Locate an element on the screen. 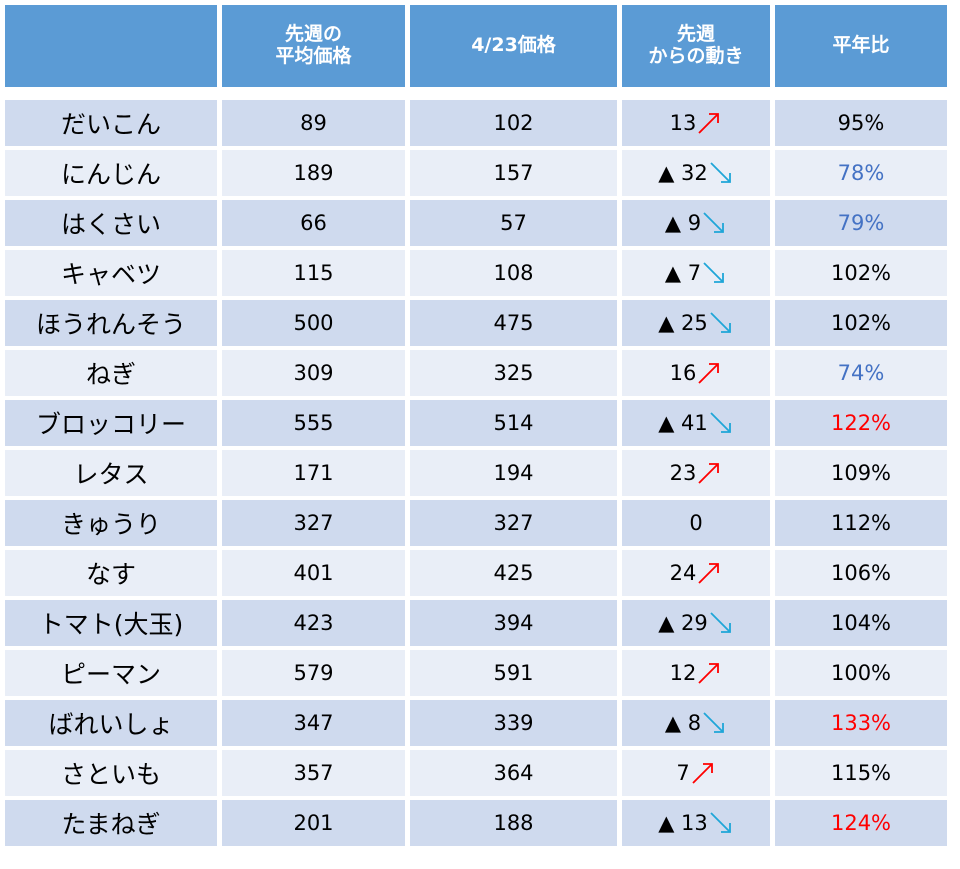 This screenshot has width=960, height=869. cell-value: 394 is located at coordinates (513, 623).